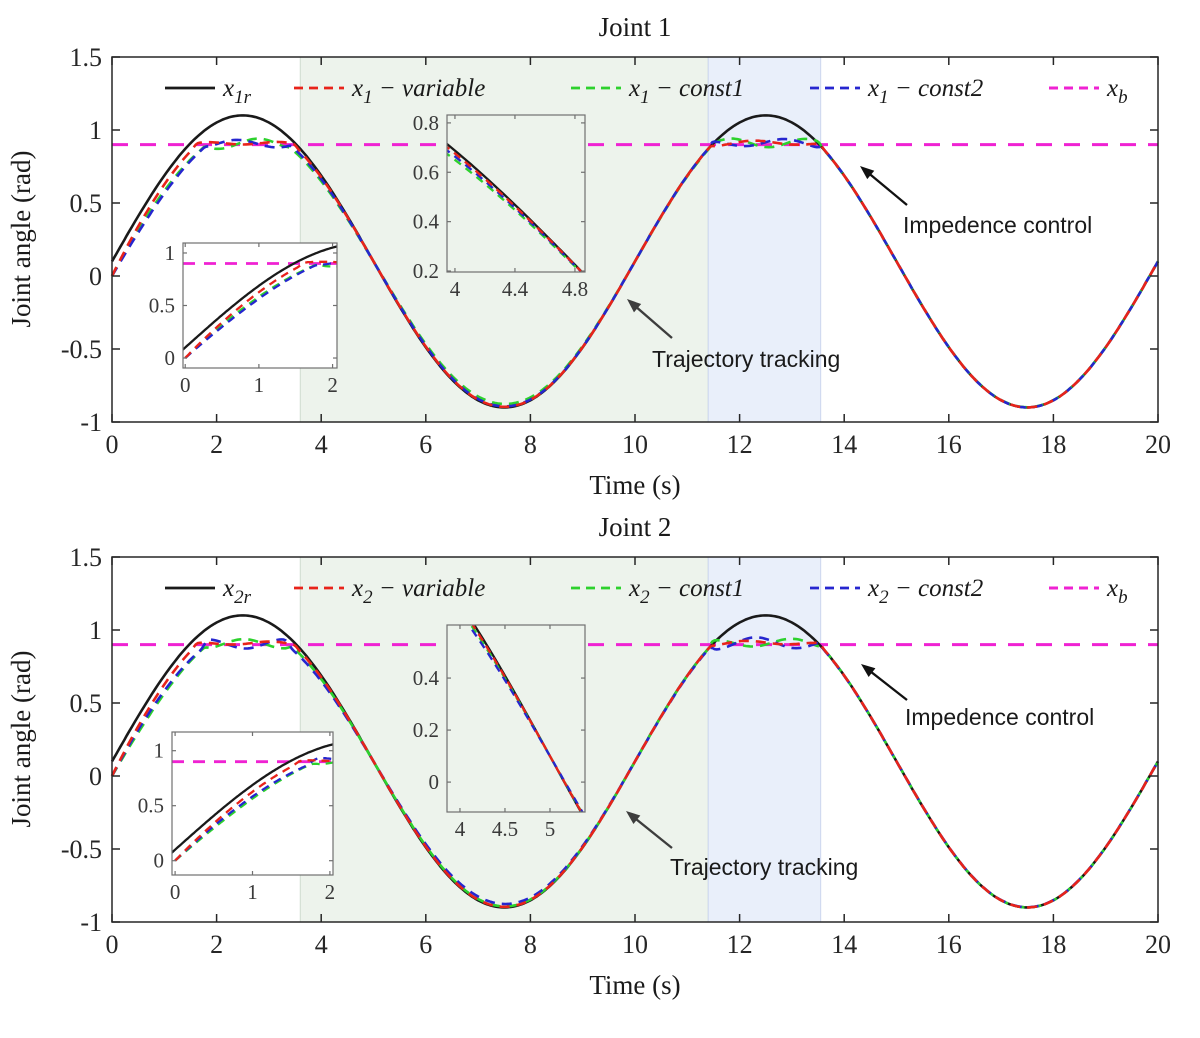  I want to click on joint2-x-axis-label: Time (s), so click(634, 985).